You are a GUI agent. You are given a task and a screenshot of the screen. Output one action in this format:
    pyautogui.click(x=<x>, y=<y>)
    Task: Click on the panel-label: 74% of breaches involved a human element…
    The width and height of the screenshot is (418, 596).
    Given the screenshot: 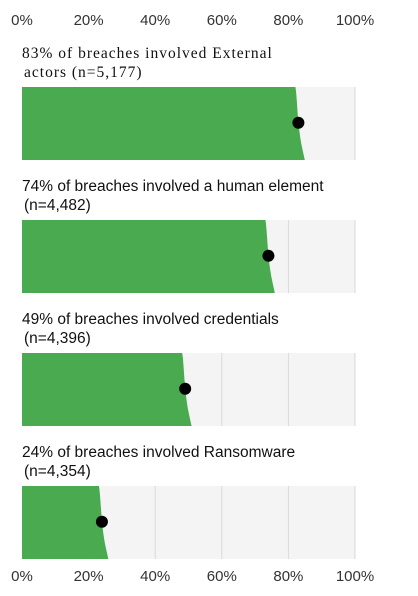 What is the action you would take?
    pyautogui.click(x=207, y=196)
    